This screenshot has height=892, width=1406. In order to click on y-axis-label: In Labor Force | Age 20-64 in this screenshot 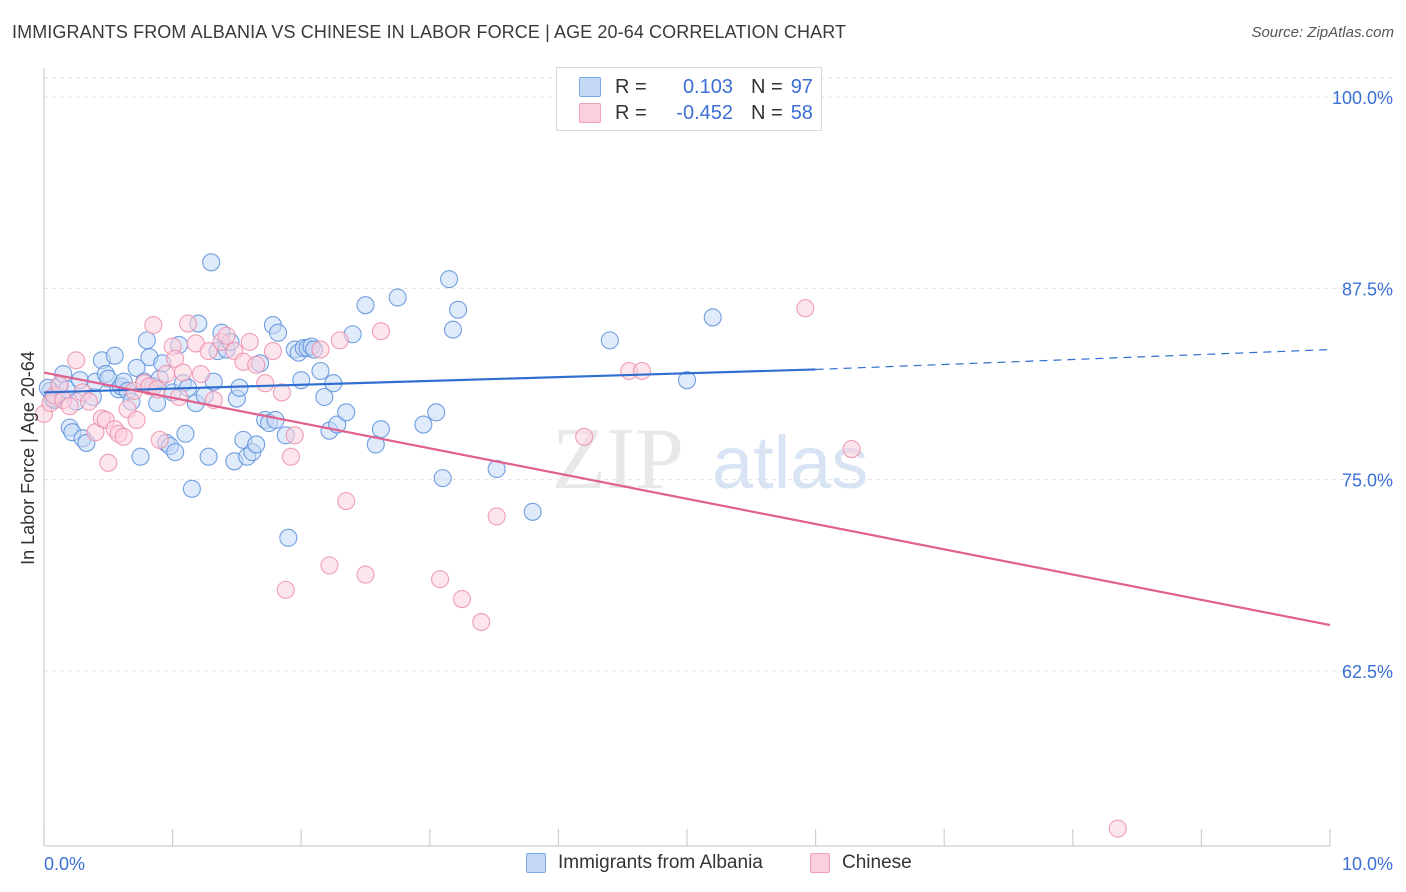, I will do `click(28, 458)`.